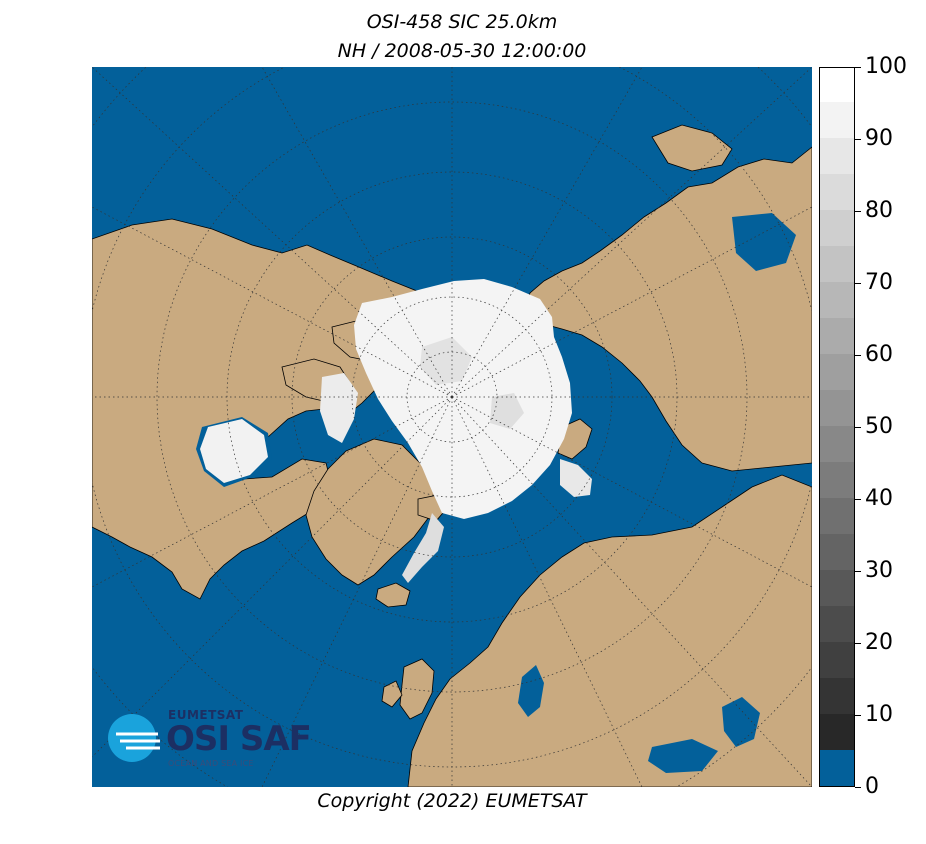 This screenshot has width=926, height=844. I want to click on landmass-british-isles, so click(417, 689).